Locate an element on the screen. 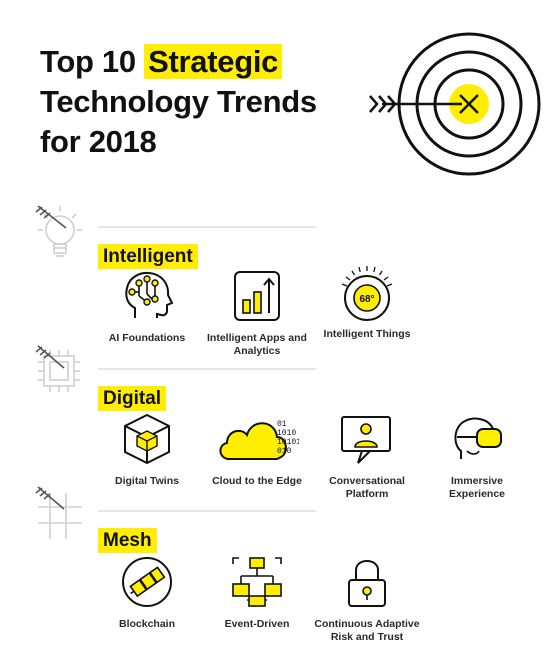  binary-line: 010 is located at coordinates (284, 451).